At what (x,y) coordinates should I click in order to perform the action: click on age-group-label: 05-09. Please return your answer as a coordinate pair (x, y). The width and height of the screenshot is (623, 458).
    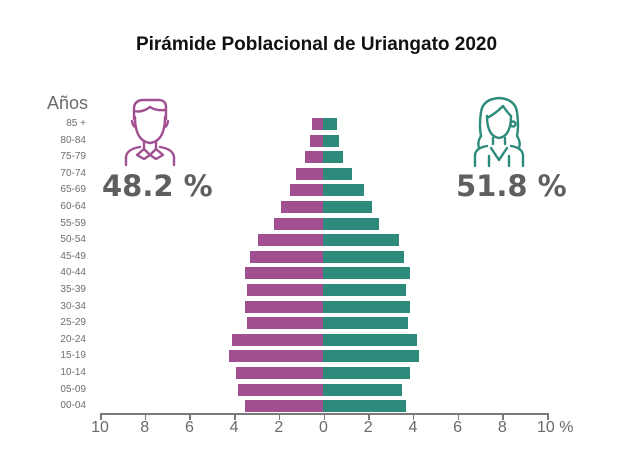
    Looking at the image, I should click on (73, 389).